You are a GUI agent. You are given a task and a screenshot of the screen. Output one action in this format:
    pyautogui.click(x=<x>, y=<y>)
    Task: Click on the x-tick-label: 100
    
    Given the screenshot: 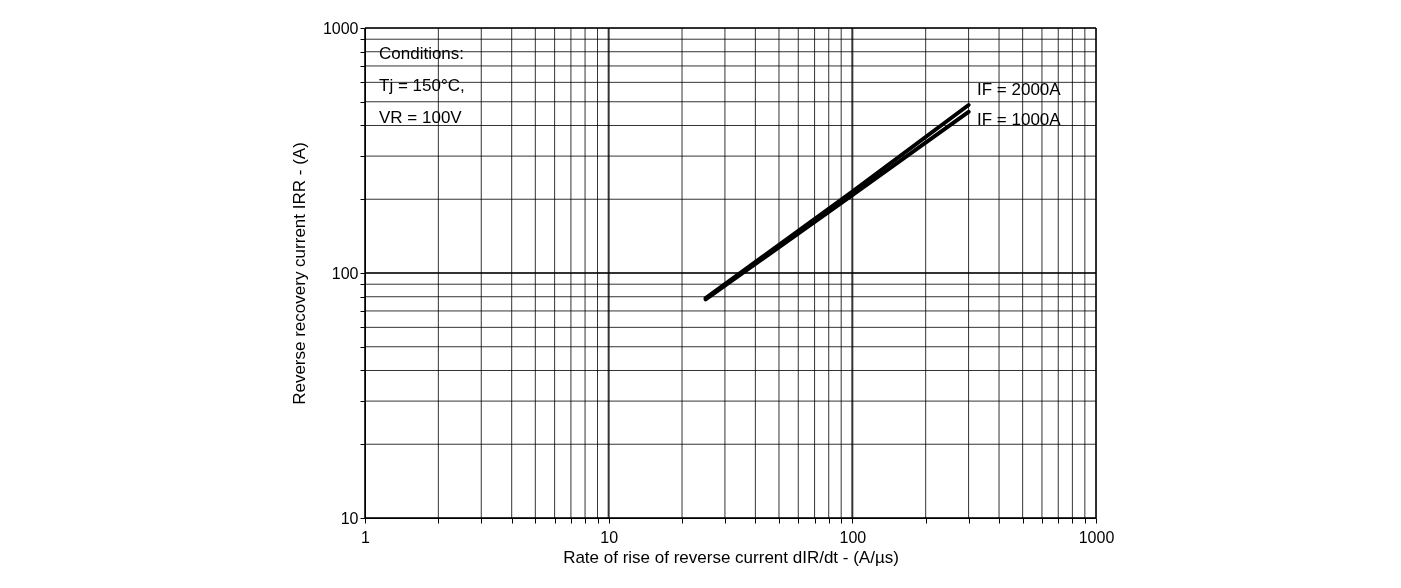 What is the action you would take?
    pyautogui.click(x=853, y=537)
    